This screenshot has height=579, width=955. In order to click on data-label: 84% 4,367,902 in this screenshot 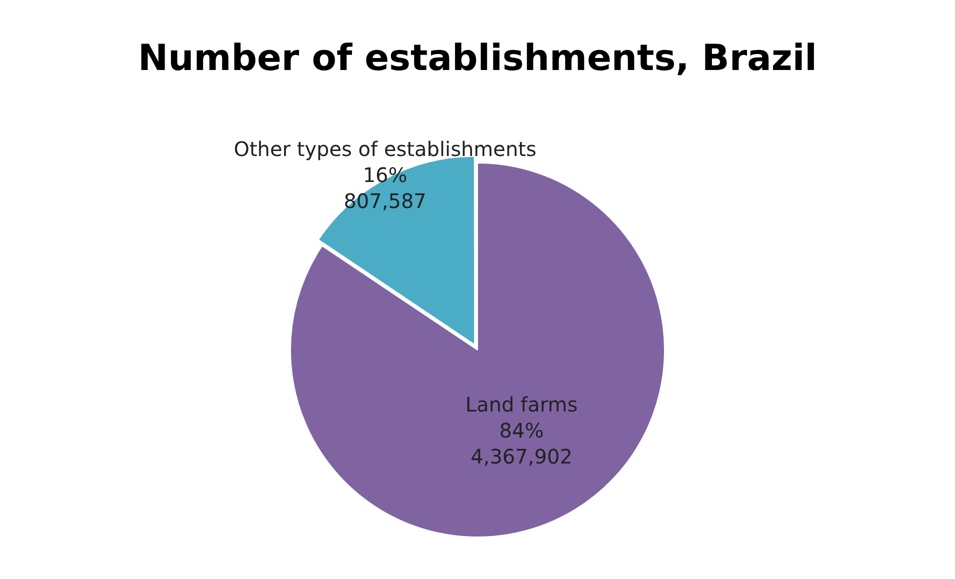, I will do `click(521, 443)`.